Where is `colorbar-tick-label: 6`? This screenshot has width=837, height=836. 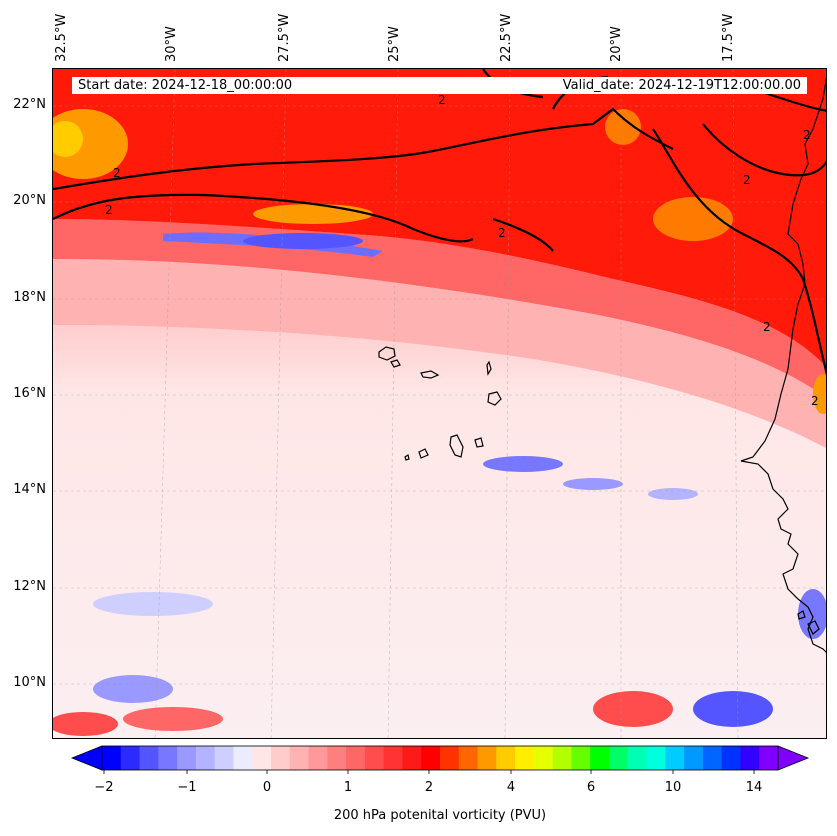 colorbar-tick-label: 6 is located at coordinates (591, 787).